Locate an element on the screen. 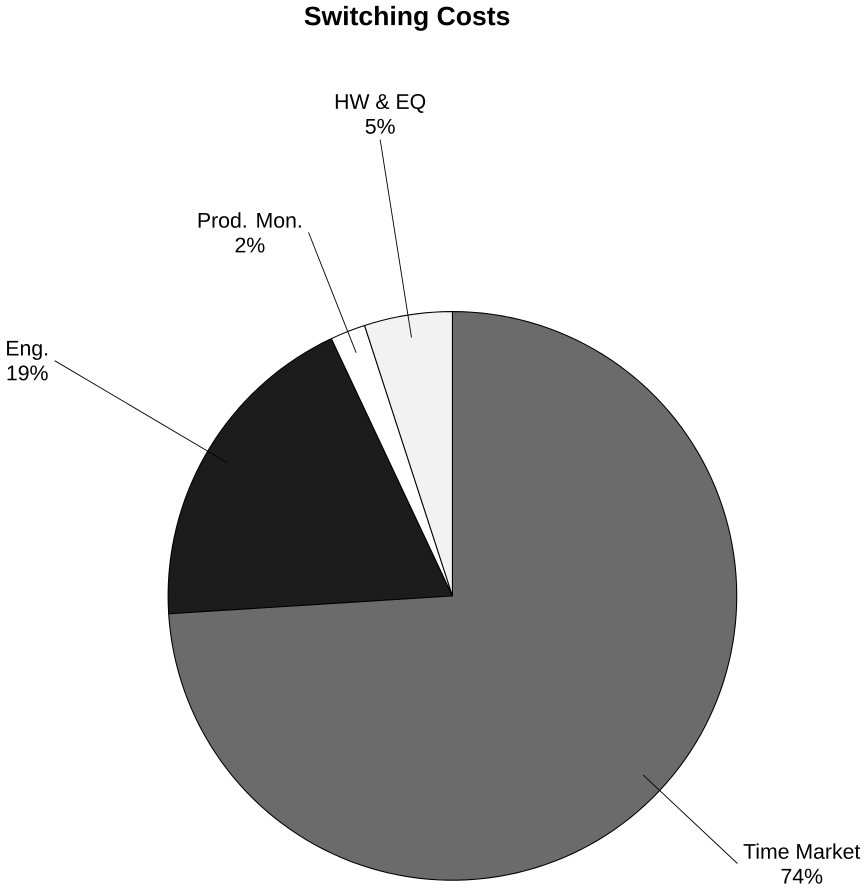  slice-label: HW & EQ is located at coordinates (381, 103).